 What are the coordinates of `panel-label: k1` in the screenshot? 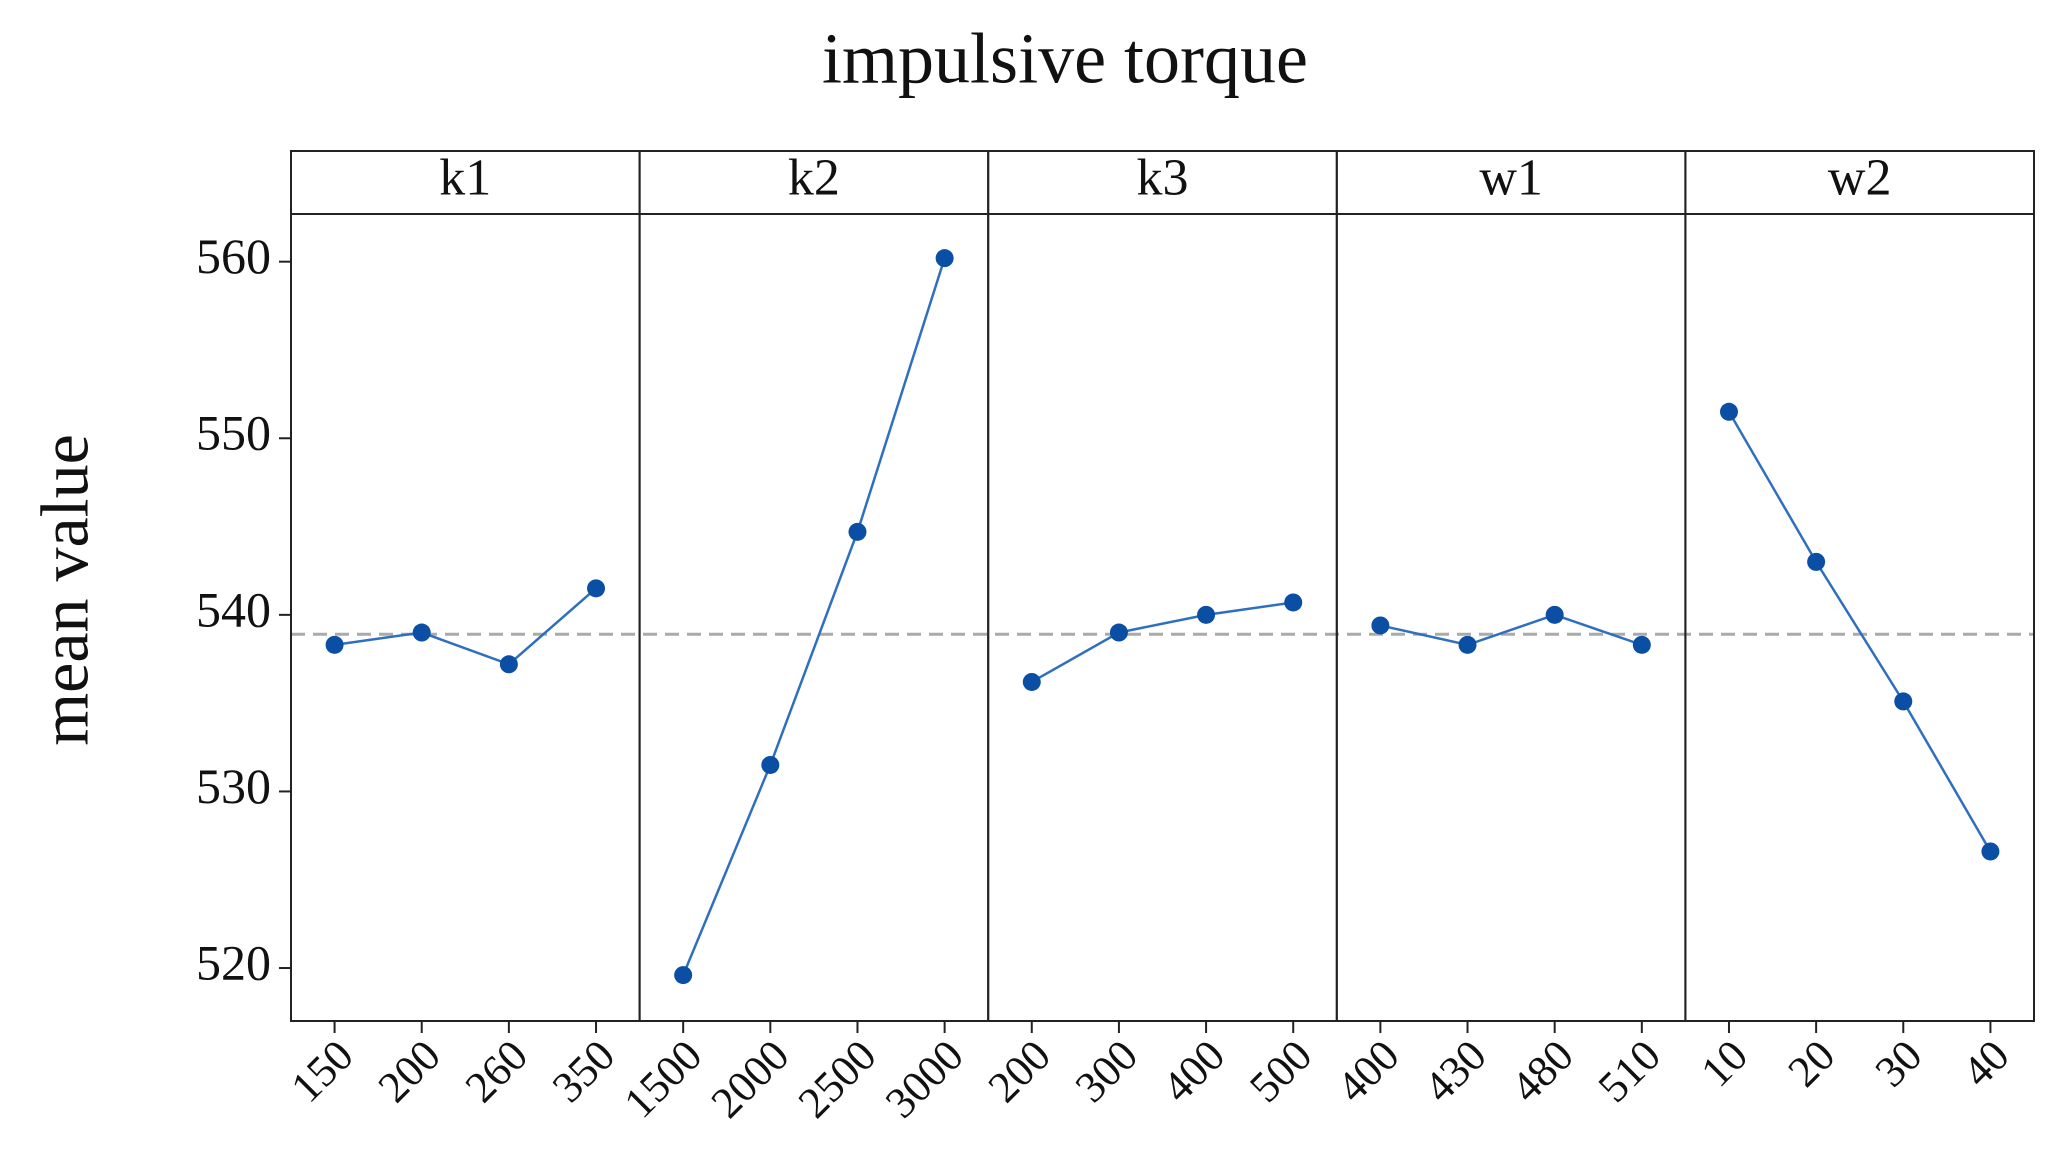 It's located at (465, 177).